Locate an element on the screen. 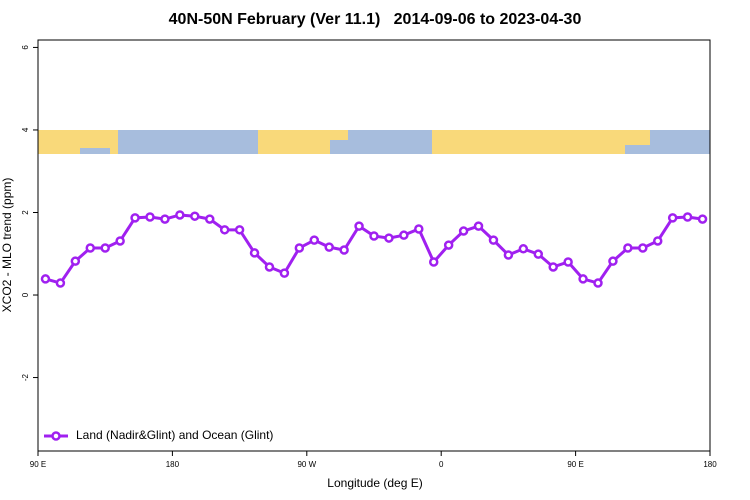 This screenshot has height=500, width=750. x-tick-label: 0 is located at coordinates (441, 464).